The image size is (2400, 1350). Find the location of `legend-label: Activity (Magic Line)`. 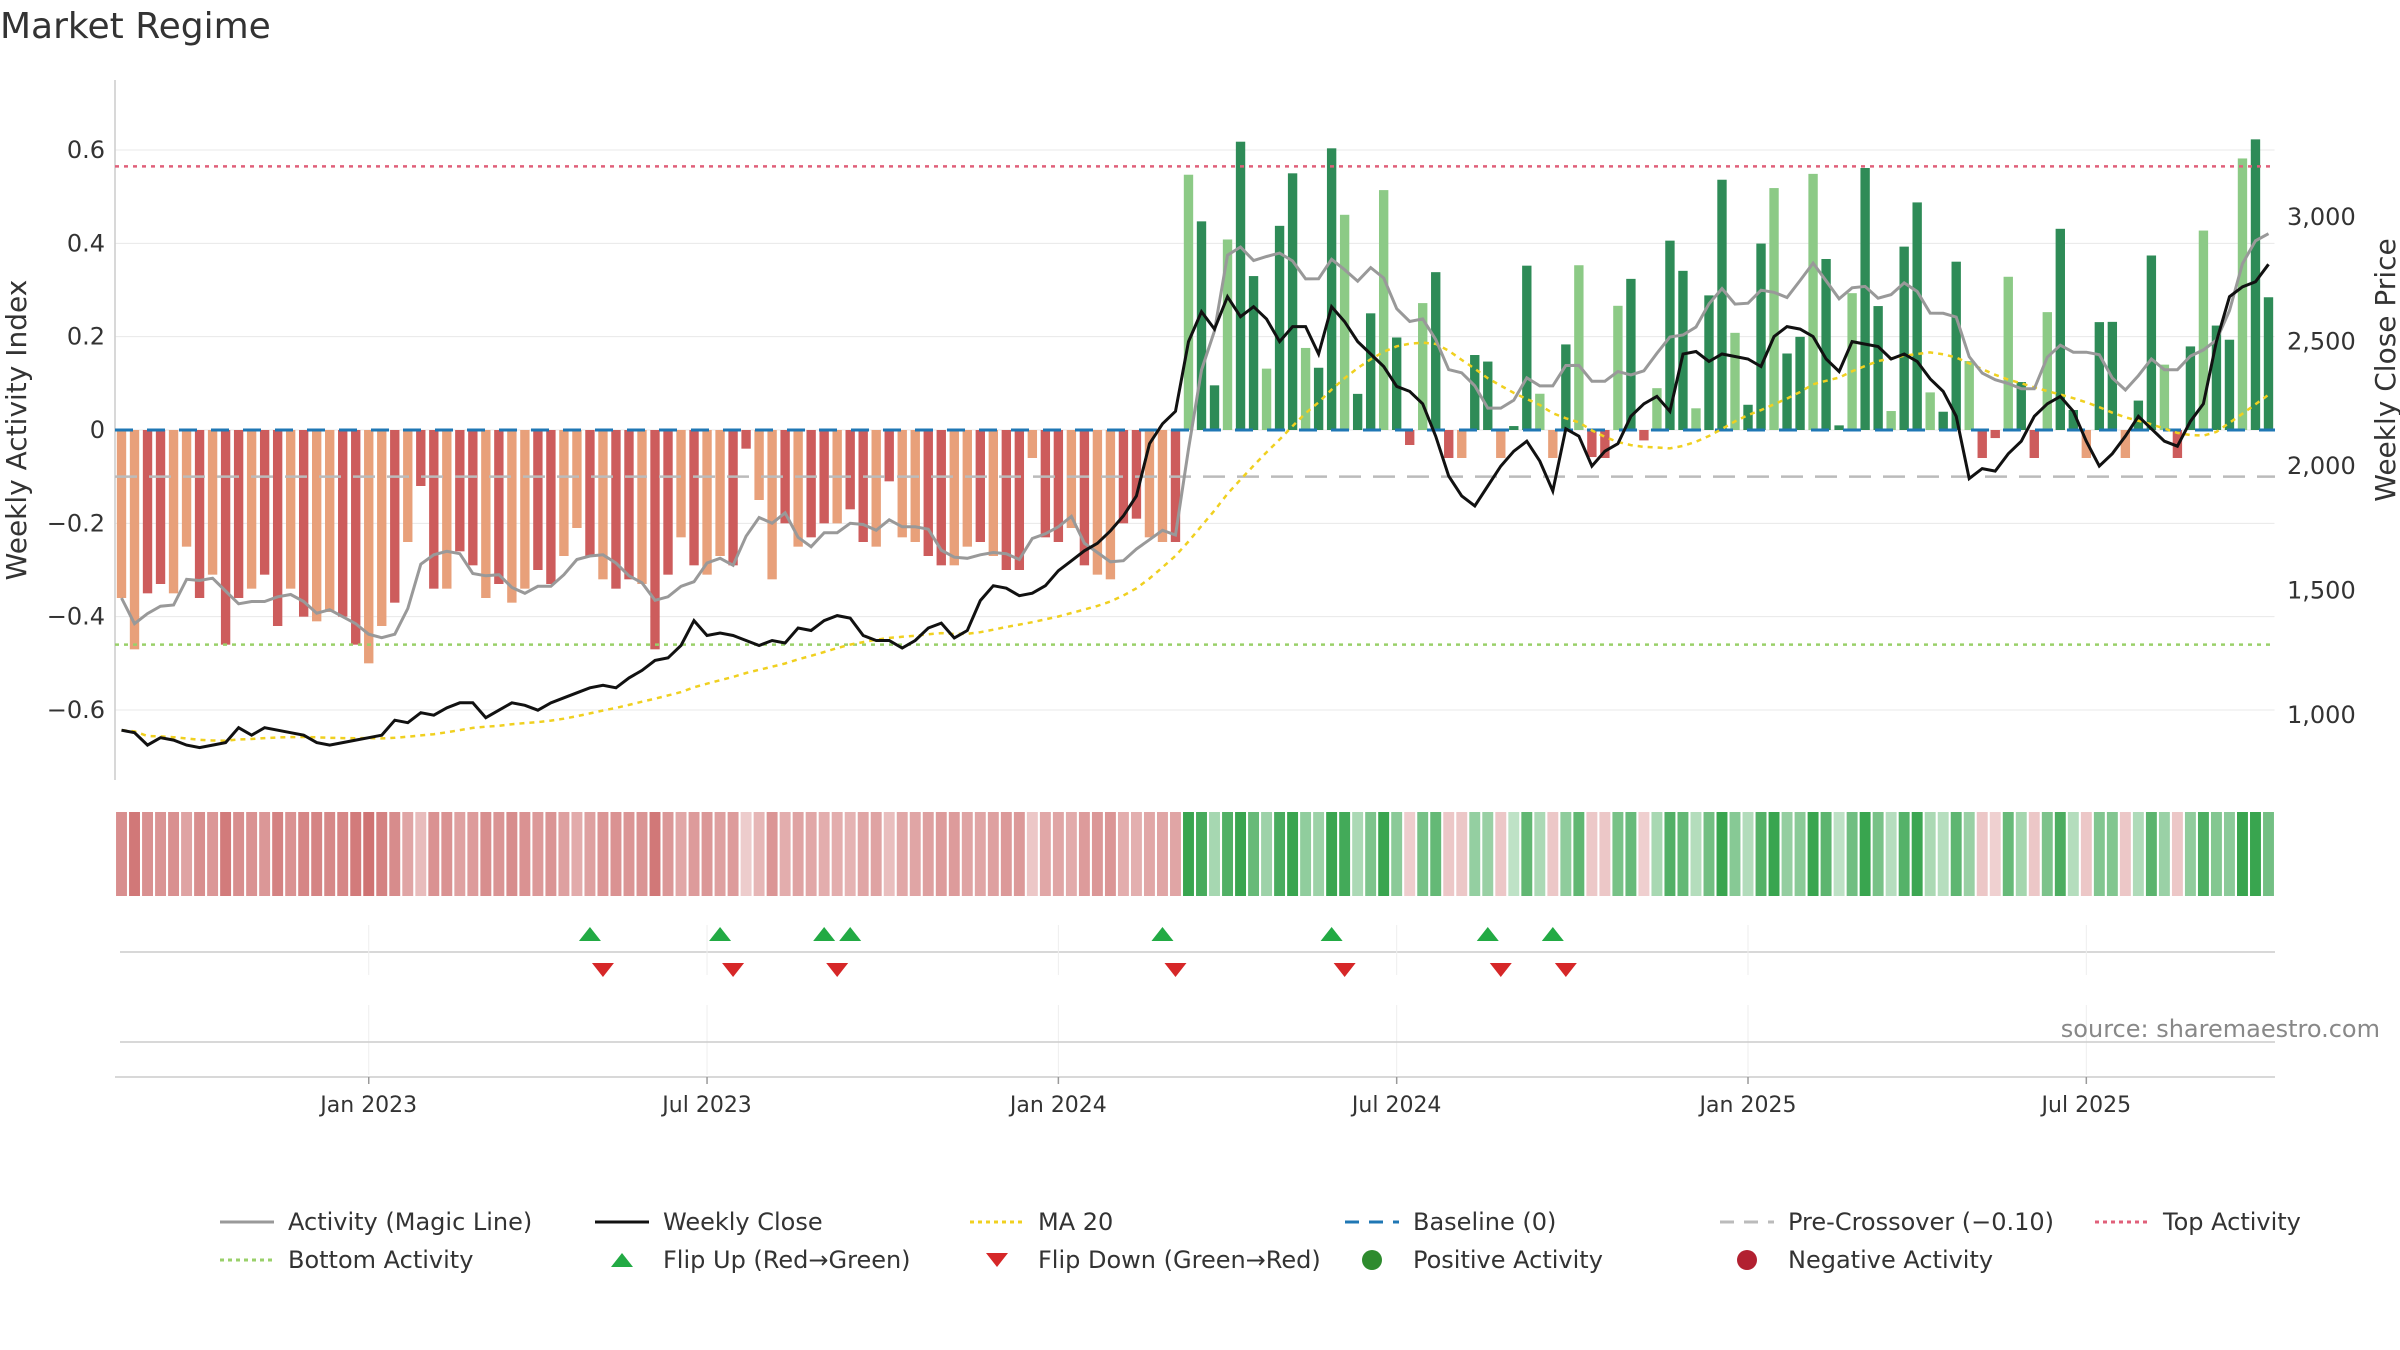

legend-label: Activity (Magic Line) is located at coordinates (410, 1222).